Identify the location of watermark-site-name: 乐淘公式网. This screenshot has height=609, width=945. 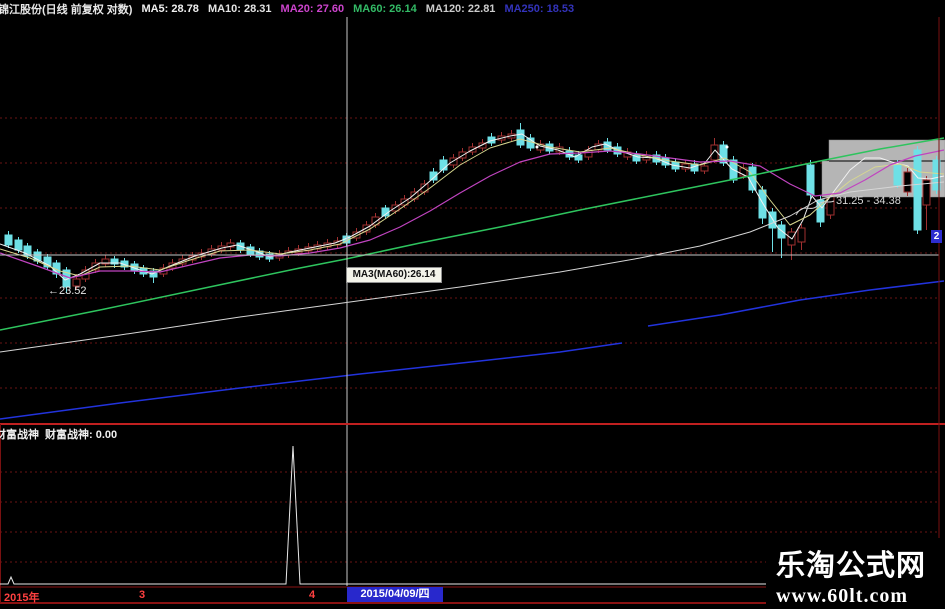
(851, 566).